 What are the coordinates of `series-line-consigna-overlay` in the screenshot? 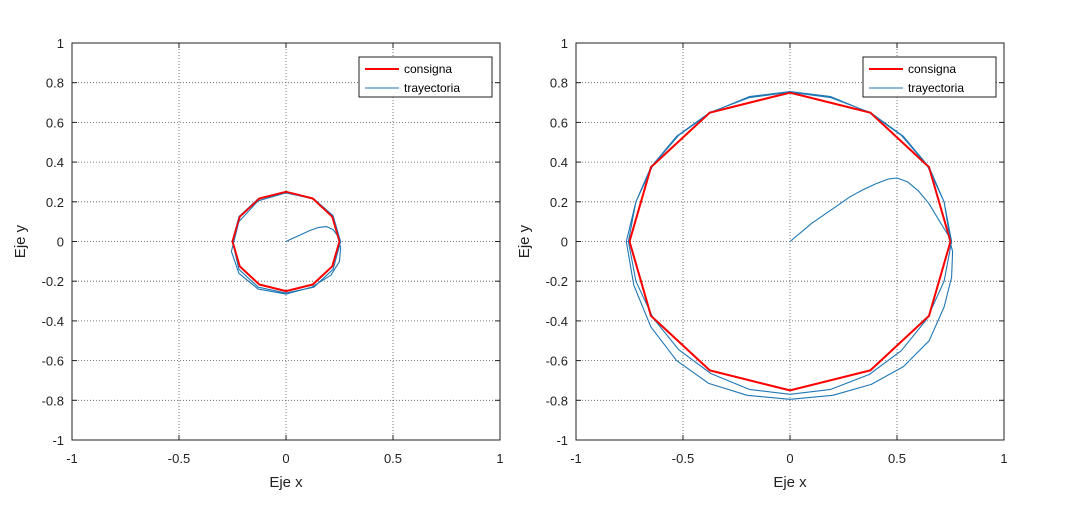 It's located at (286, 241).